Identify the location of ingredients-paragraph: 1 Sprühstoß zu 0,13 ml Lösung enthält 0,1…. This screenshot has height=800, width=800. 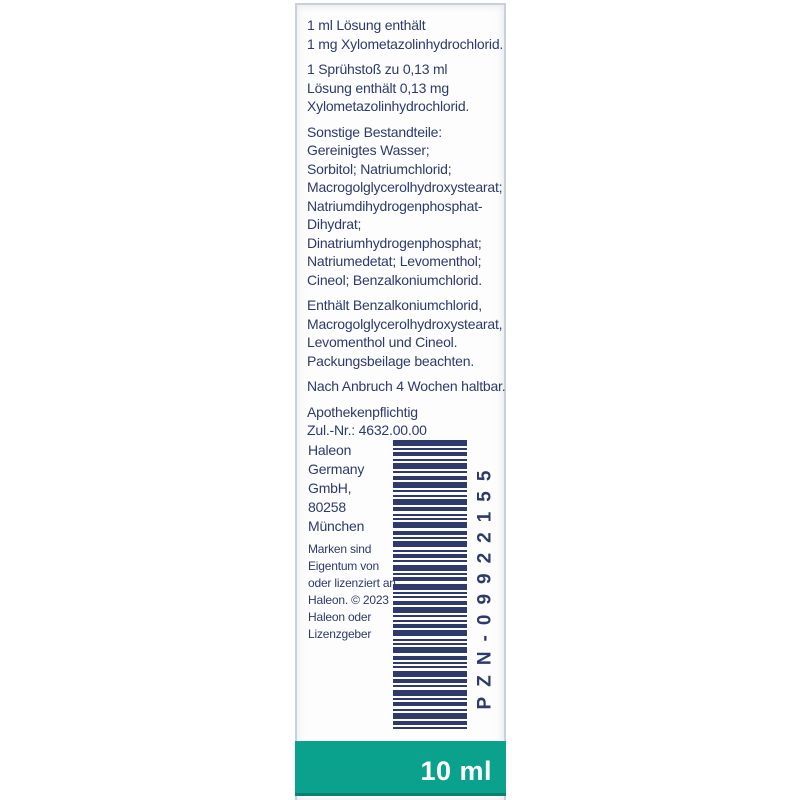
(405, 88).